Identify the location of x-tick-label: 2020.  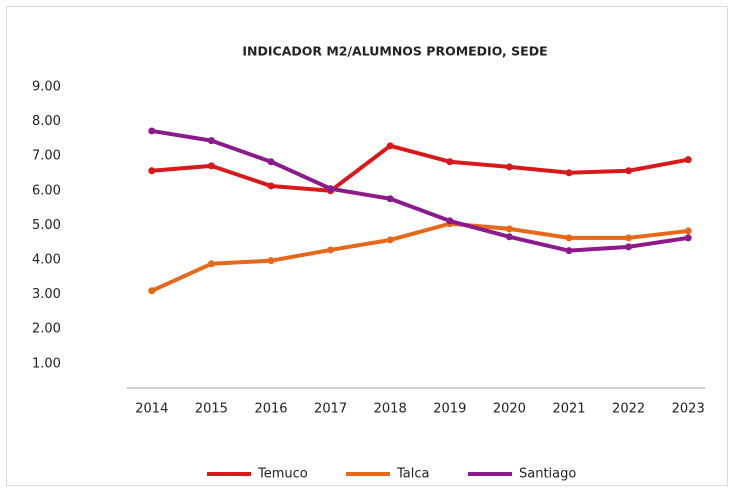
(509, 409).